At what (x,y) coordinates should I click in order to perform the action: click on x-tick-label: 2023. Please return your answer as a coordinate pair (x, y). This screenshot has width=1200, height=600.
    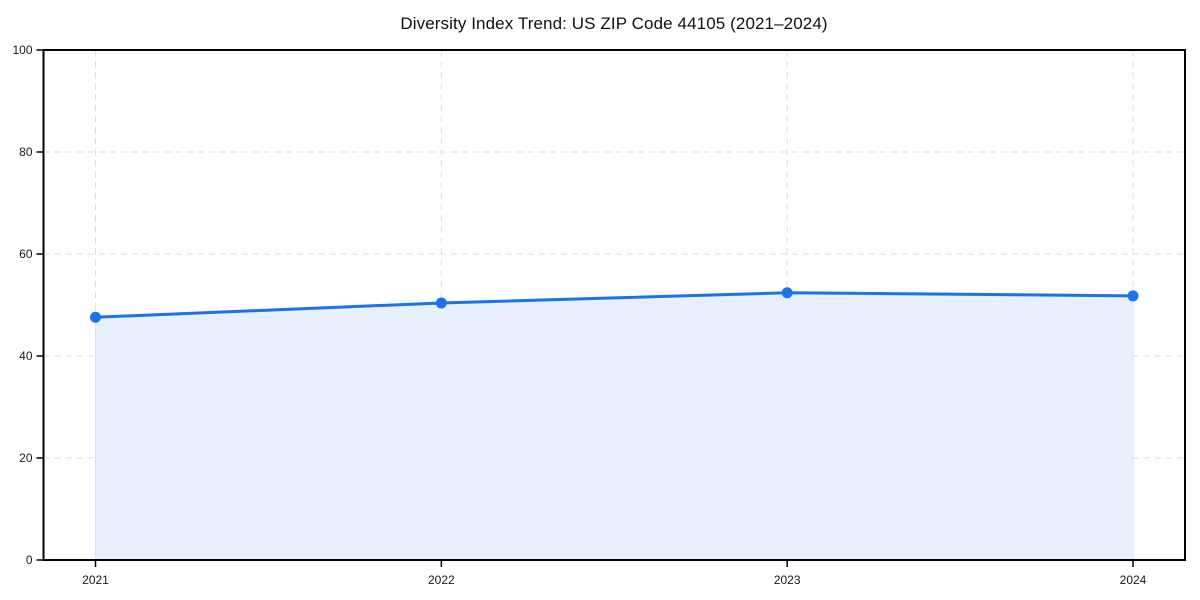
    Looking at the image, I should click on (787, 580).